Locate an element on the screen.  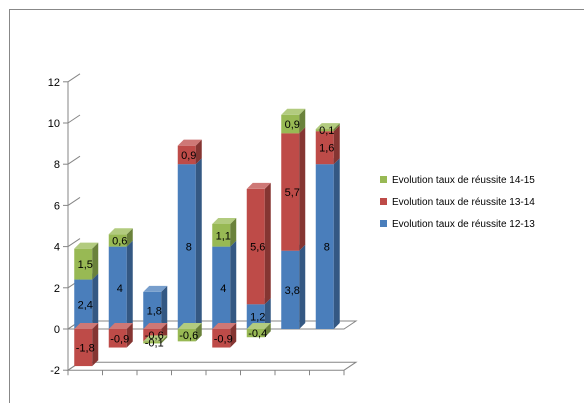
bar-1-8-front is located at coordinates (324, 246).